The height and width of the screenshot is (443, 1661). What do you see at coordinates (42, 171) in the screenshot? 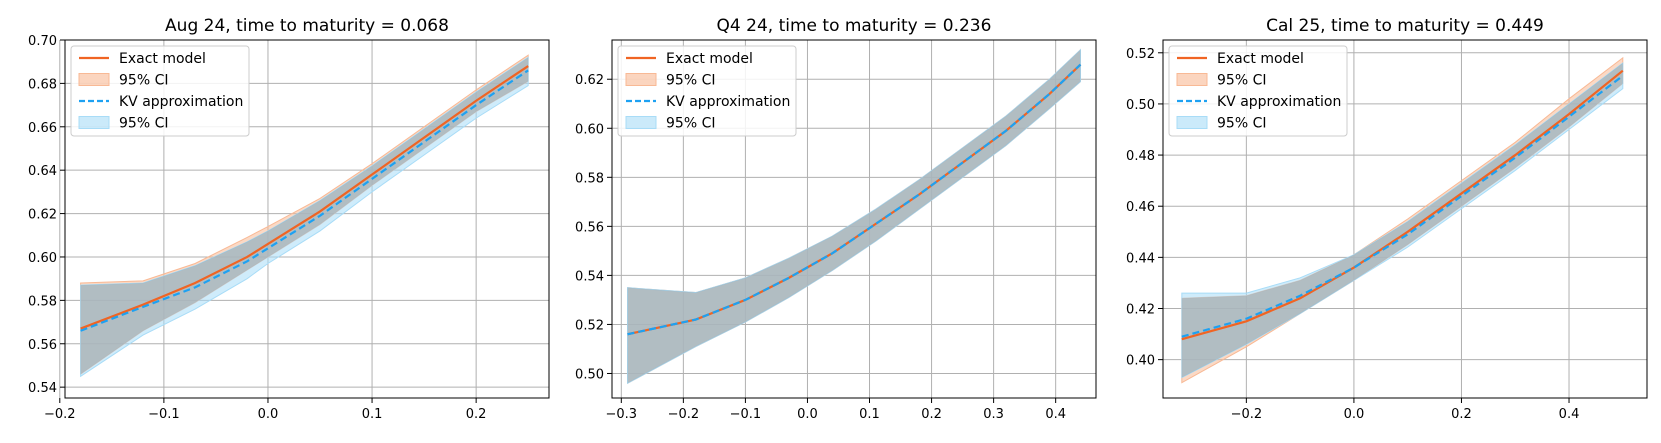
I see `y-tick-label: 0.64` at bounding box center [42, 171].